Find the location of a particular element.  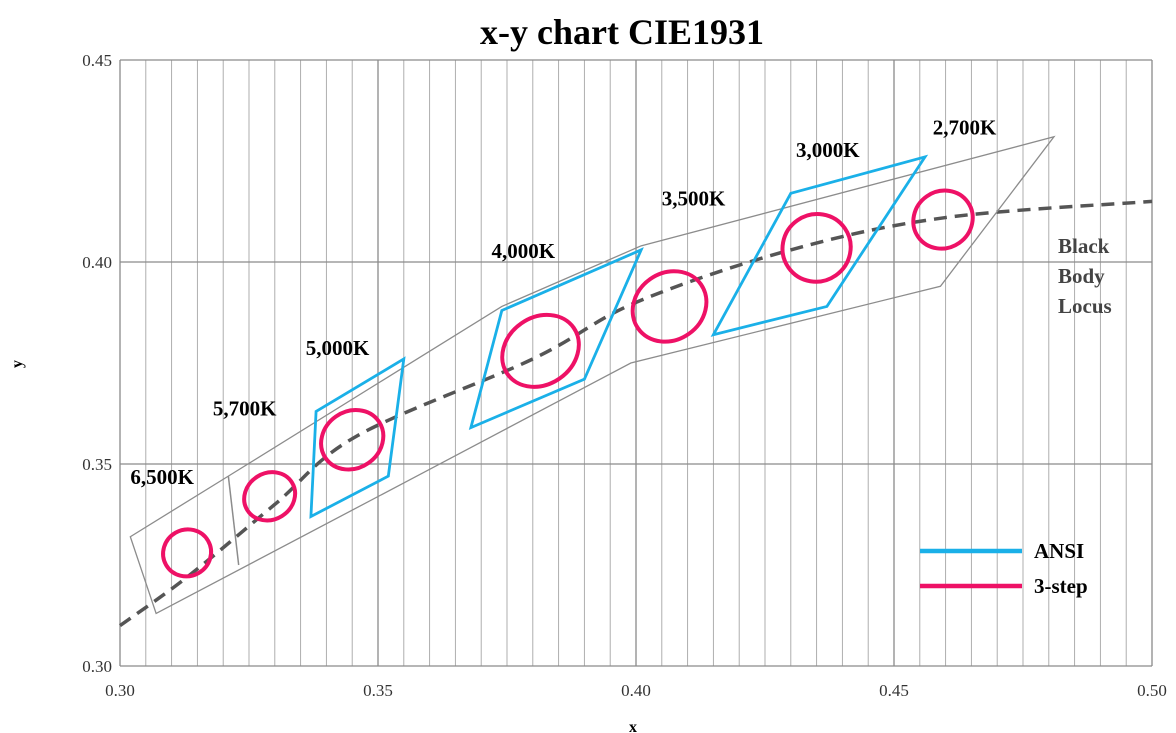

cct-label: 6,500K is located at coordinates (162, 477).